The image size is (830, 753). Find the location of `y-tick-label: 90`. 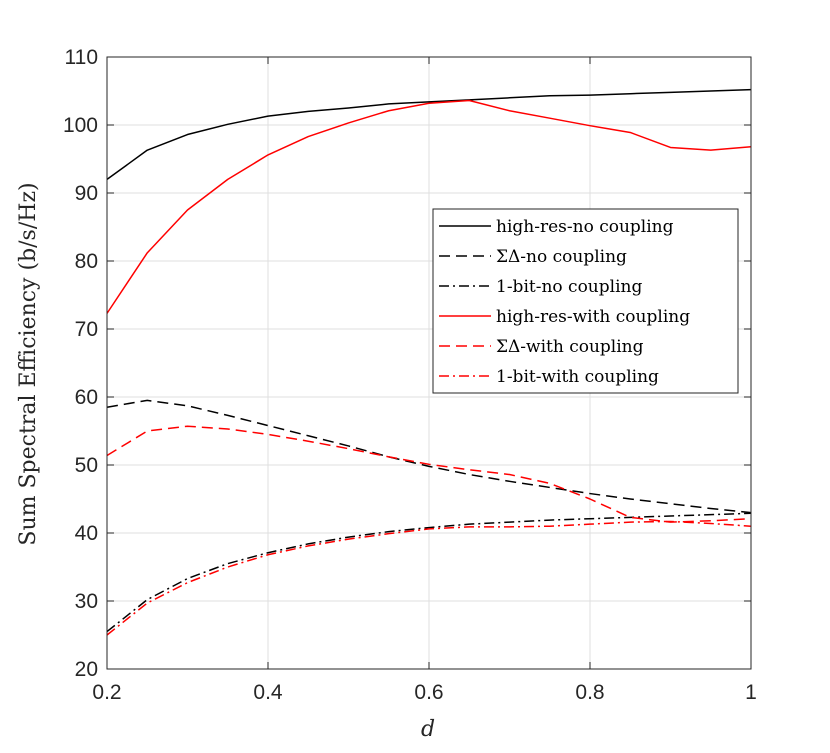

y-tick-label: 90 is located at coordinates (86, 193).